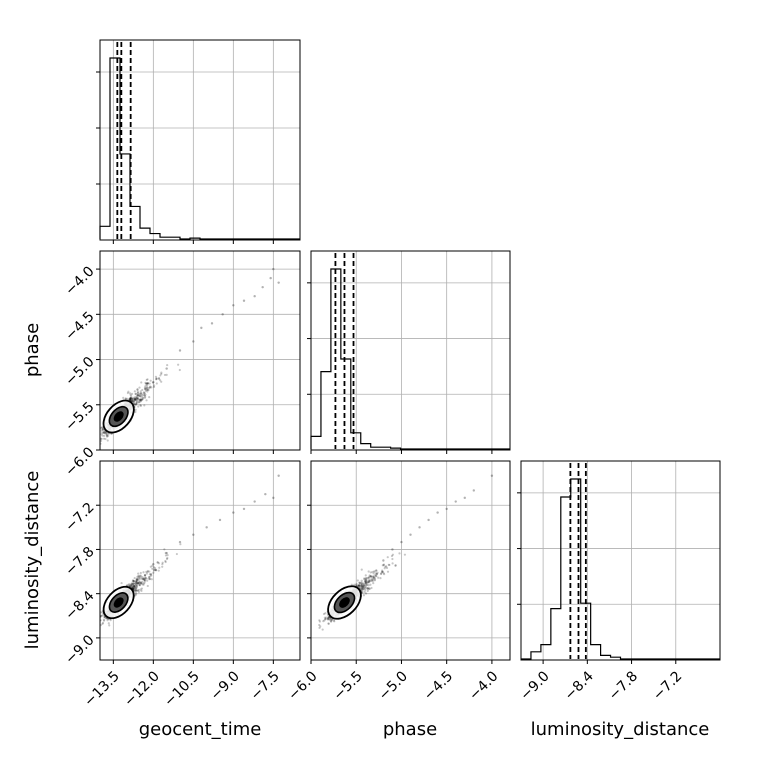  What do you see at coordinates (79, 561) in the screenshot?
I see `y-tick-label: −7.8` at bounding box center [79, 561].